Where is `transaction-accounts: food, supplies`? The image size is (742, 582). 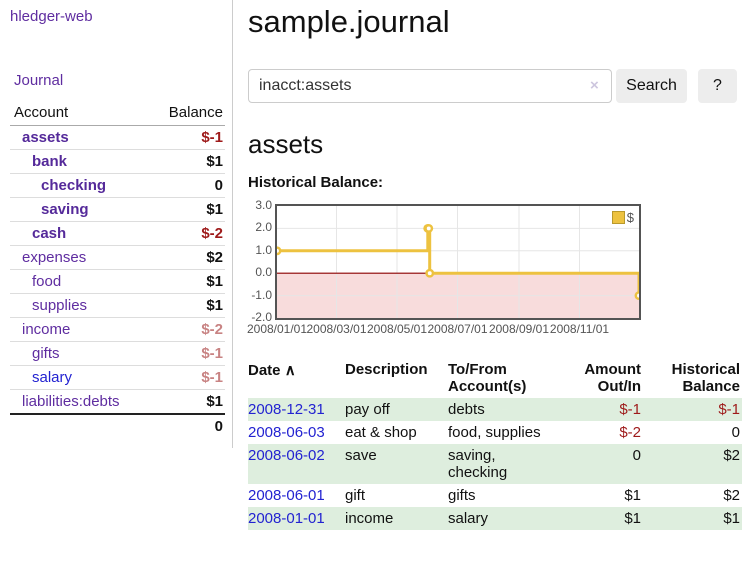
transaction-accounts: food, supplies is located at coordinates (494, 432).